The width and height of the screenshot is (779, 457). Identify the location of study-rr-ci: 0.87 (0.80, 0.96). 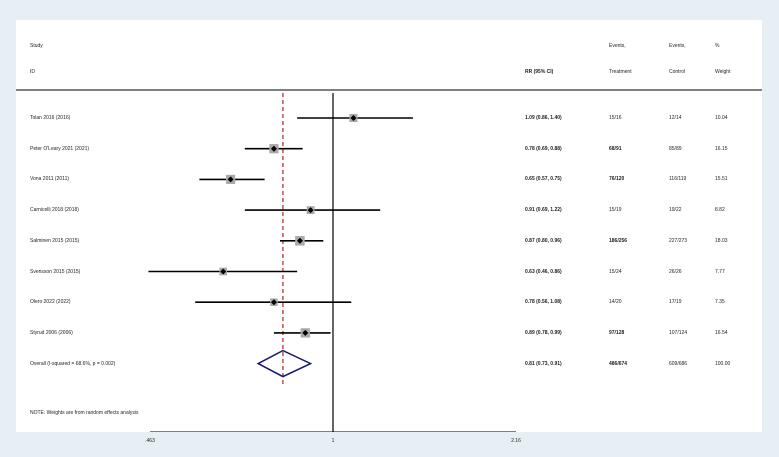
(543, 240).